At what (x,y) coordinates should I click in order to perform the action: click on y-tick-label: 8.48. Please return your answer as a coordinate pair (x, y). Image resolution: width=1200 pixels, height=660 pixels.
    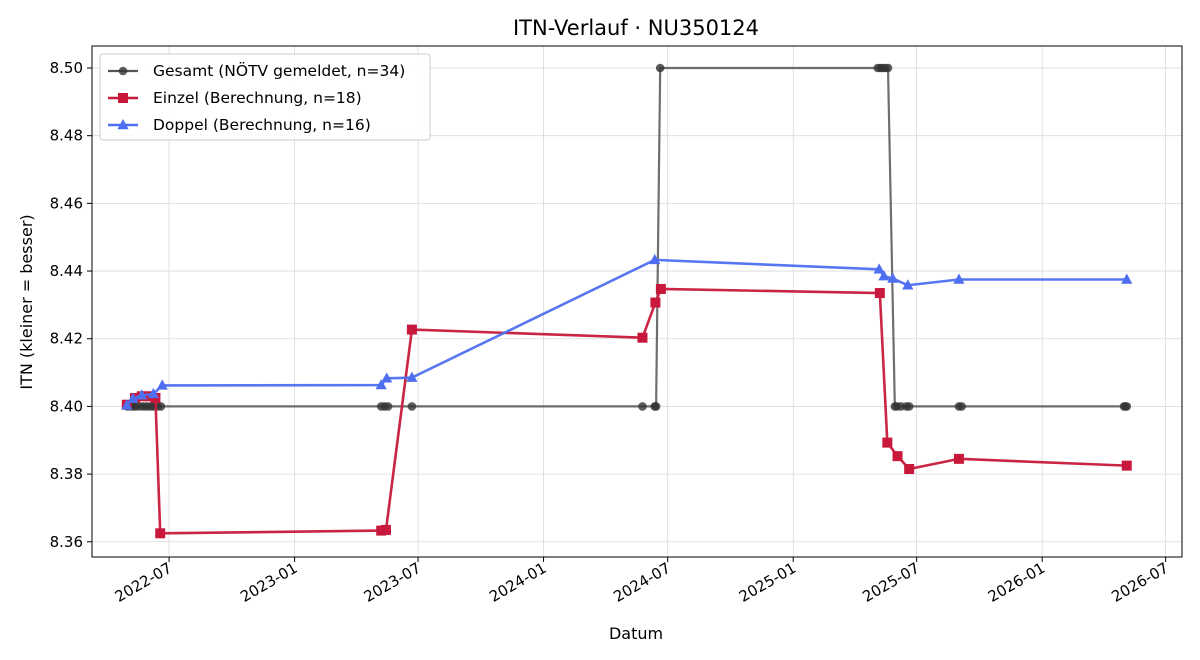
    Looking at the image, I should click on (66, 136).